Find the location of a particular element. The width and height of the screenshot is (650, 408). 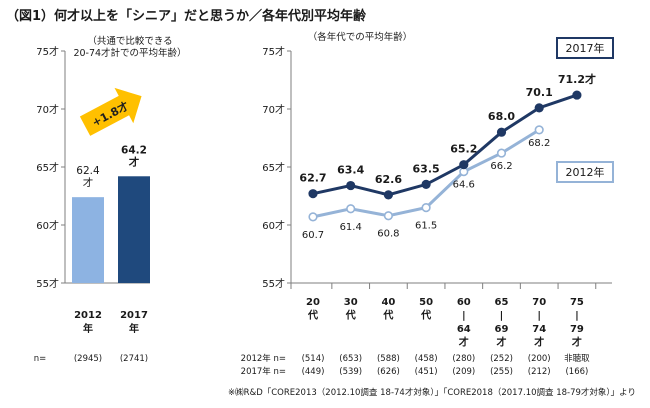

n-value: (209) is located at coordinates (463, 372).